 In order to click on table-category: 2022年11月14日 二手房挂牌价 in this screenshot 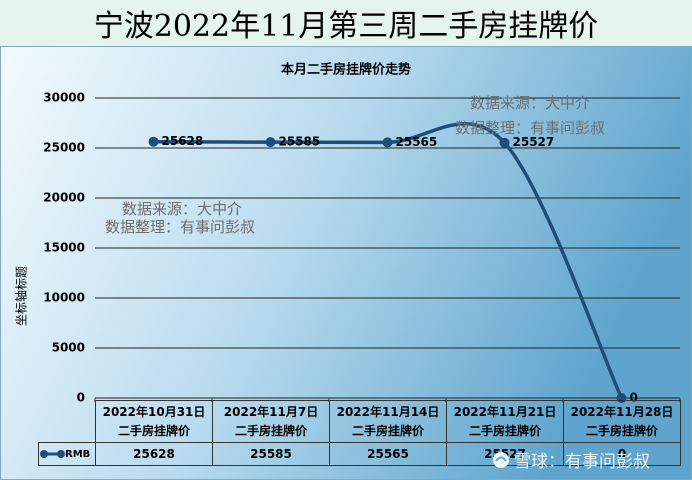, I will do `click(388, 421)`.